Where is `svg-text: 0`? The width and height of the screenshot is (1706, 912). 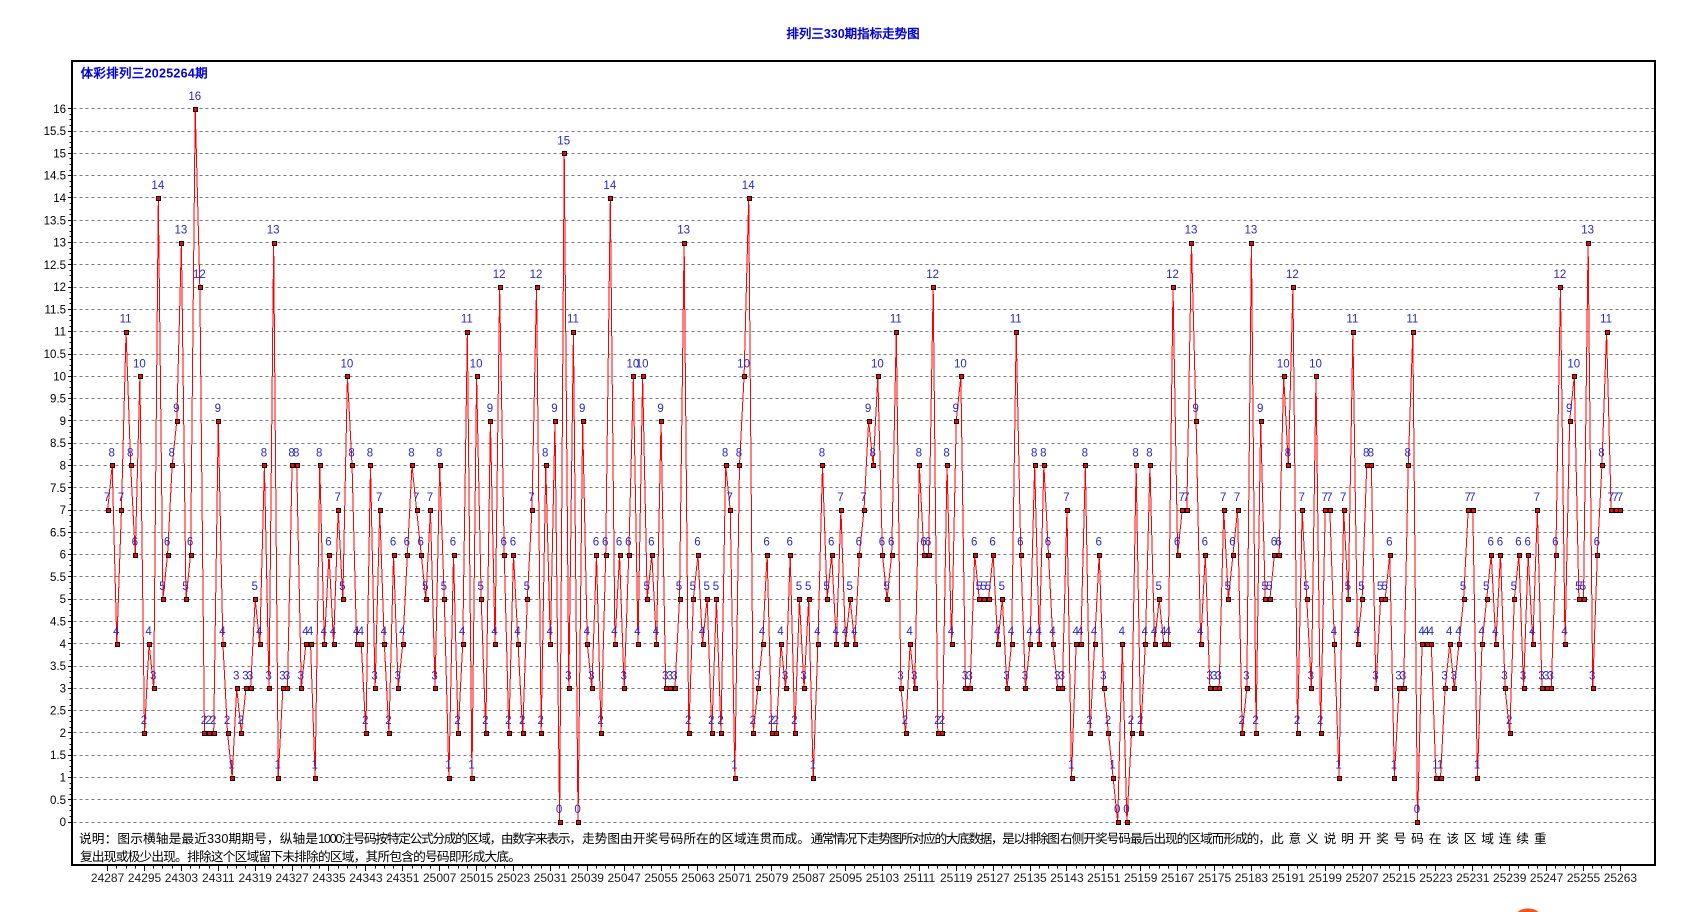
svg-text: 0 is located at coordinates (63, 823).